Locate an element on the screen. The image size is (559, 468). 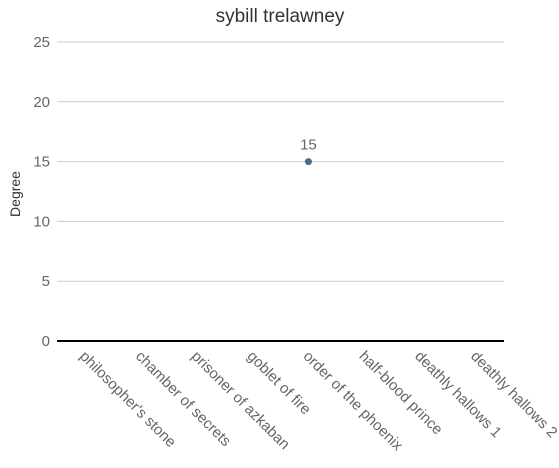
x-tick-label: prisoner of azkaban is located at coordinates (240, 400).